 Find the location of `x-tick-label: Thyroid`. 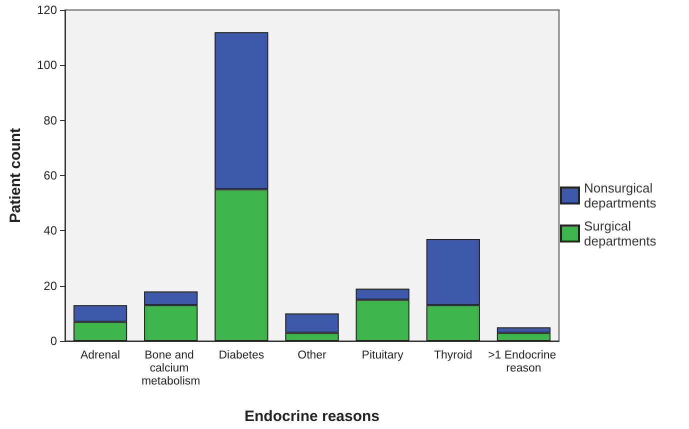

x-tick-label: Thyroid is located at coordinates (453, 356).